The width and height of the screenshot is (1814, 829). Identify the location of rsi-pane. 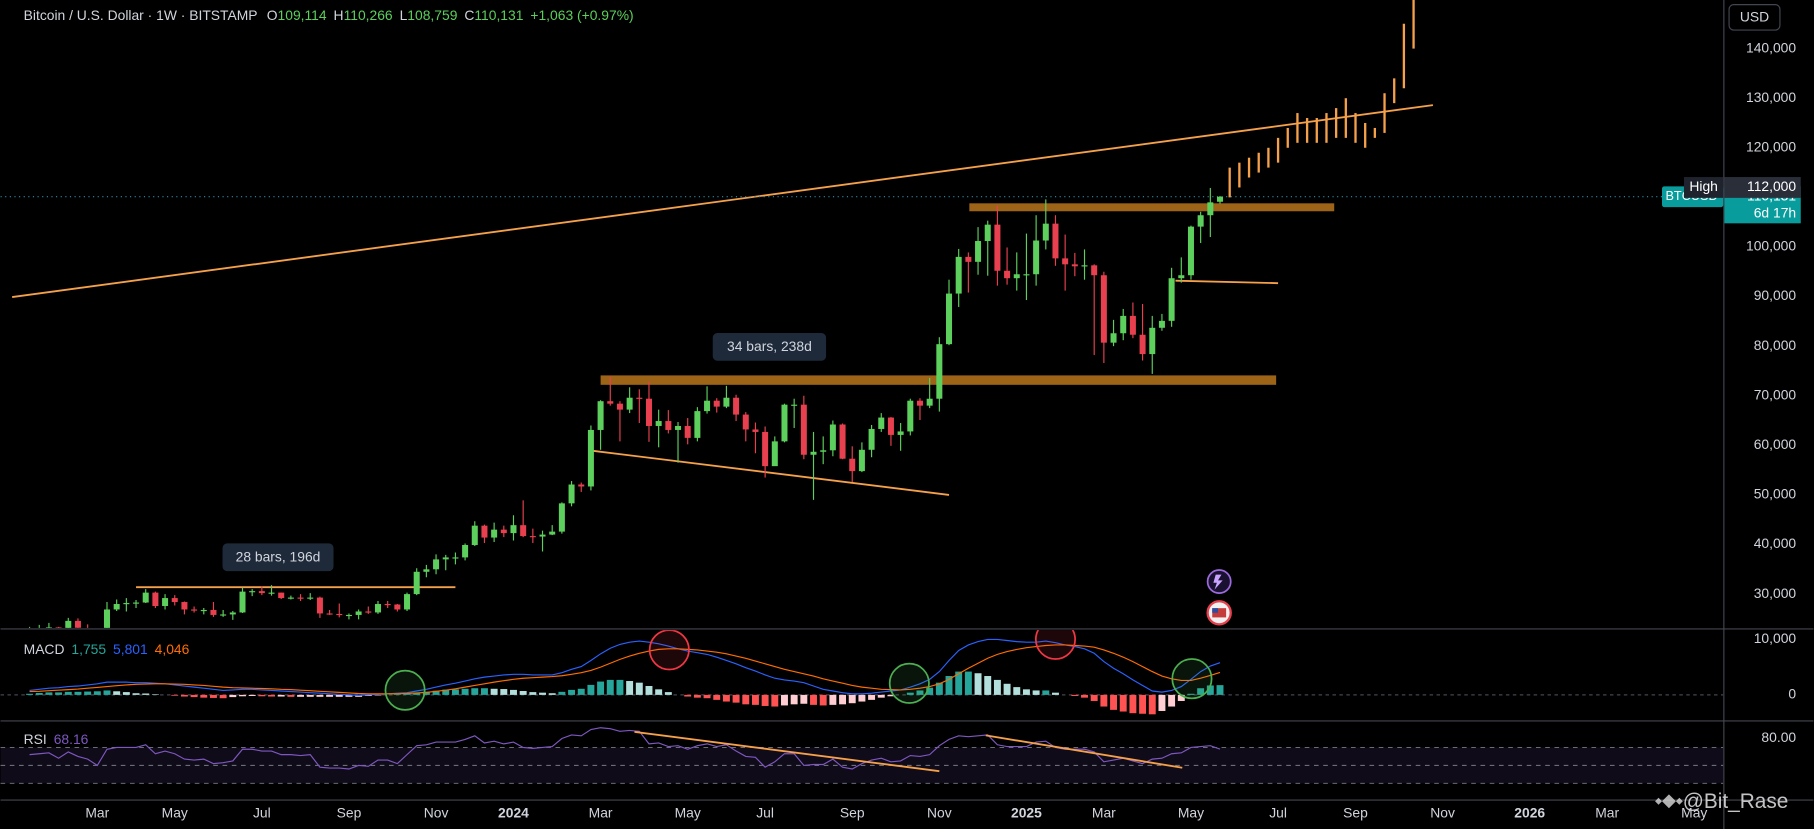
(862, 755).